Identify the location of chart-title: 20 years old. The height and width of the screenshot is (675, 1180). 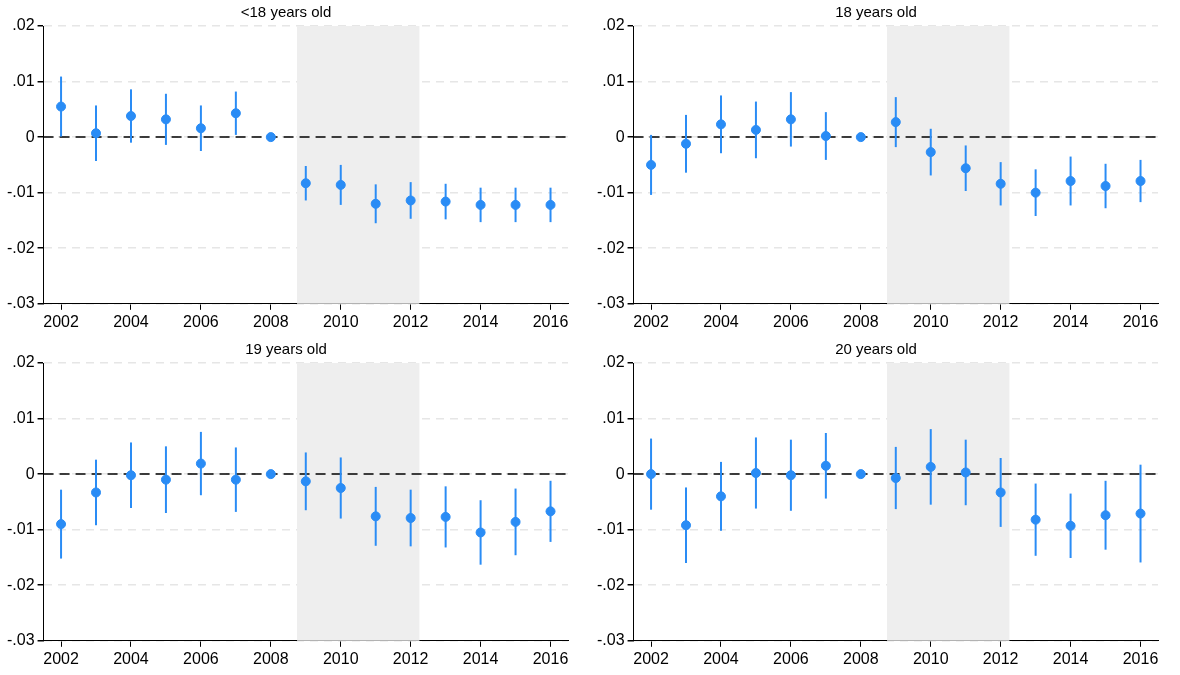
(876, 349).